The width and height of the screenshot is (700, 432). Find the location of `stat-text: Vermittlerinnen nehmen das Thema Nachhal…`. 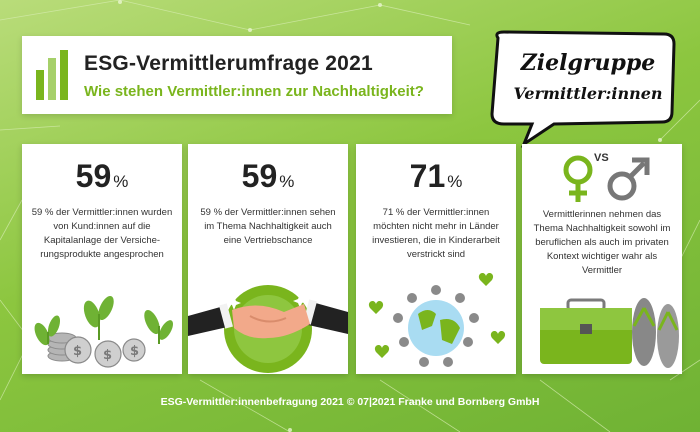

stat-text: Vermittlerinnen nehmen das Thema Nachhal… is located at coordinates (602, 242).